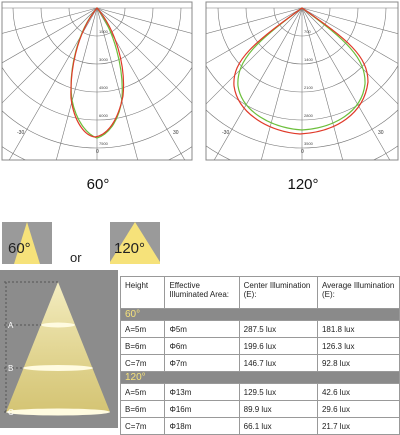 This screenshot has width=400, height=435. I want to click on table-row: C=7m Φ7m 146.7 lux 92.8 lux, so click(259, 363).